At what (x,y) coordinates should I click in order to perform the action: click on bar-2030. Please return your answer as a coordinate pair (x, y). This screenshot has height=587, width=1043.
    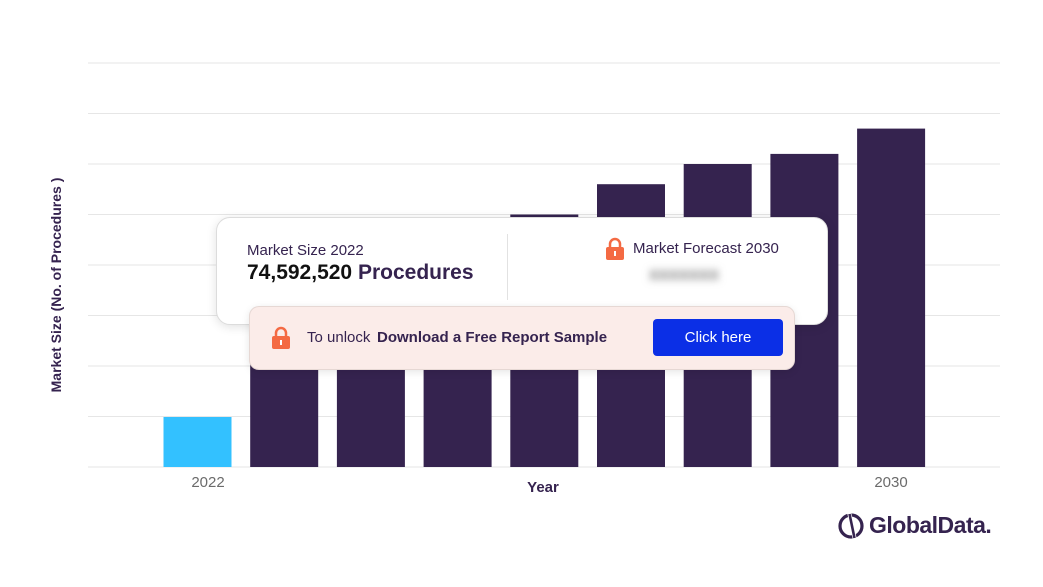
    Looking at the image, I should click on (891, 297).